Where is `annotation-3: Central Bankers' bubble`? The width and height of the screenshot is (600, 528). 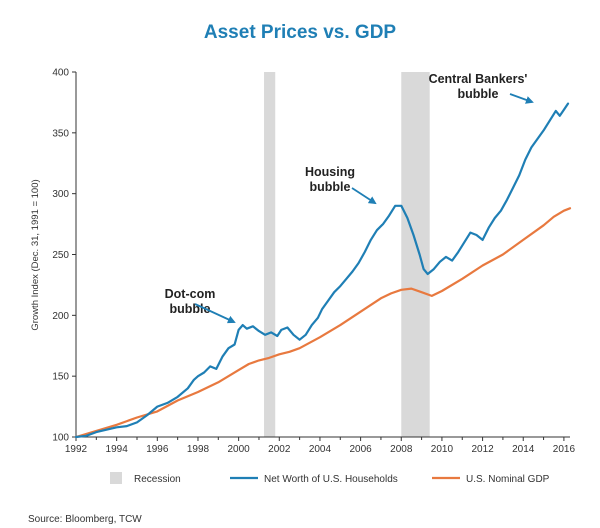
annotation-3: Central Bankers' bubble is located at coordinates (478, 86).